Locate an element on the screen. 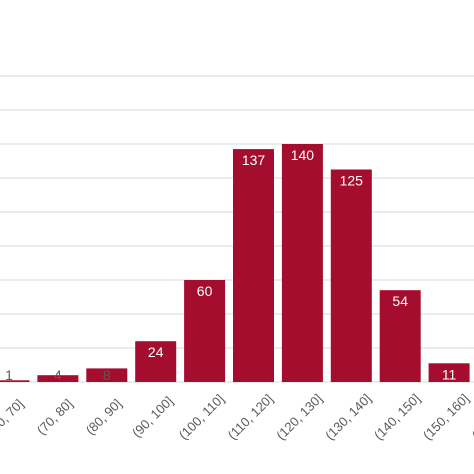  x-tick-label: (150, 160] is located at coordinates (446, 417).